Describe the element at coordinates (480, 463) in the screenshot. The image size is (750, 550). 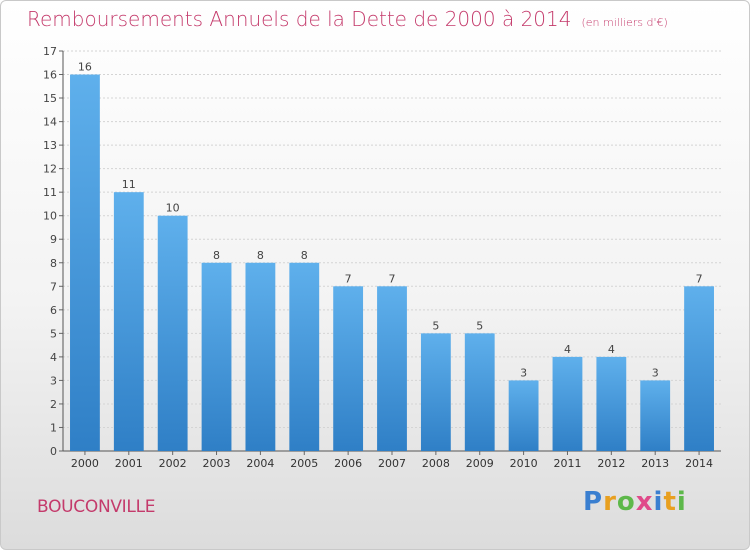
I see `x-tick-label: 2009` at that location.